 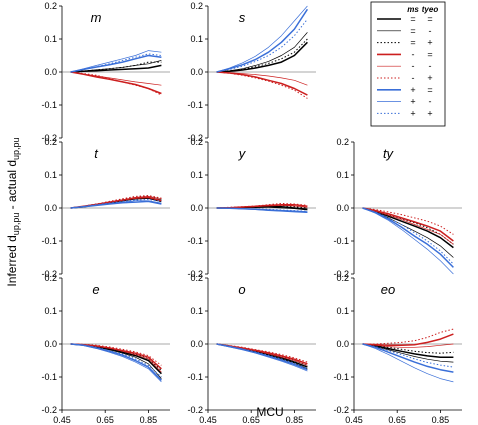 What do you see at coordinates (269, 412) in the screenshot?
I see `x-axis-label: MCU` at bounding box center [269, 412].